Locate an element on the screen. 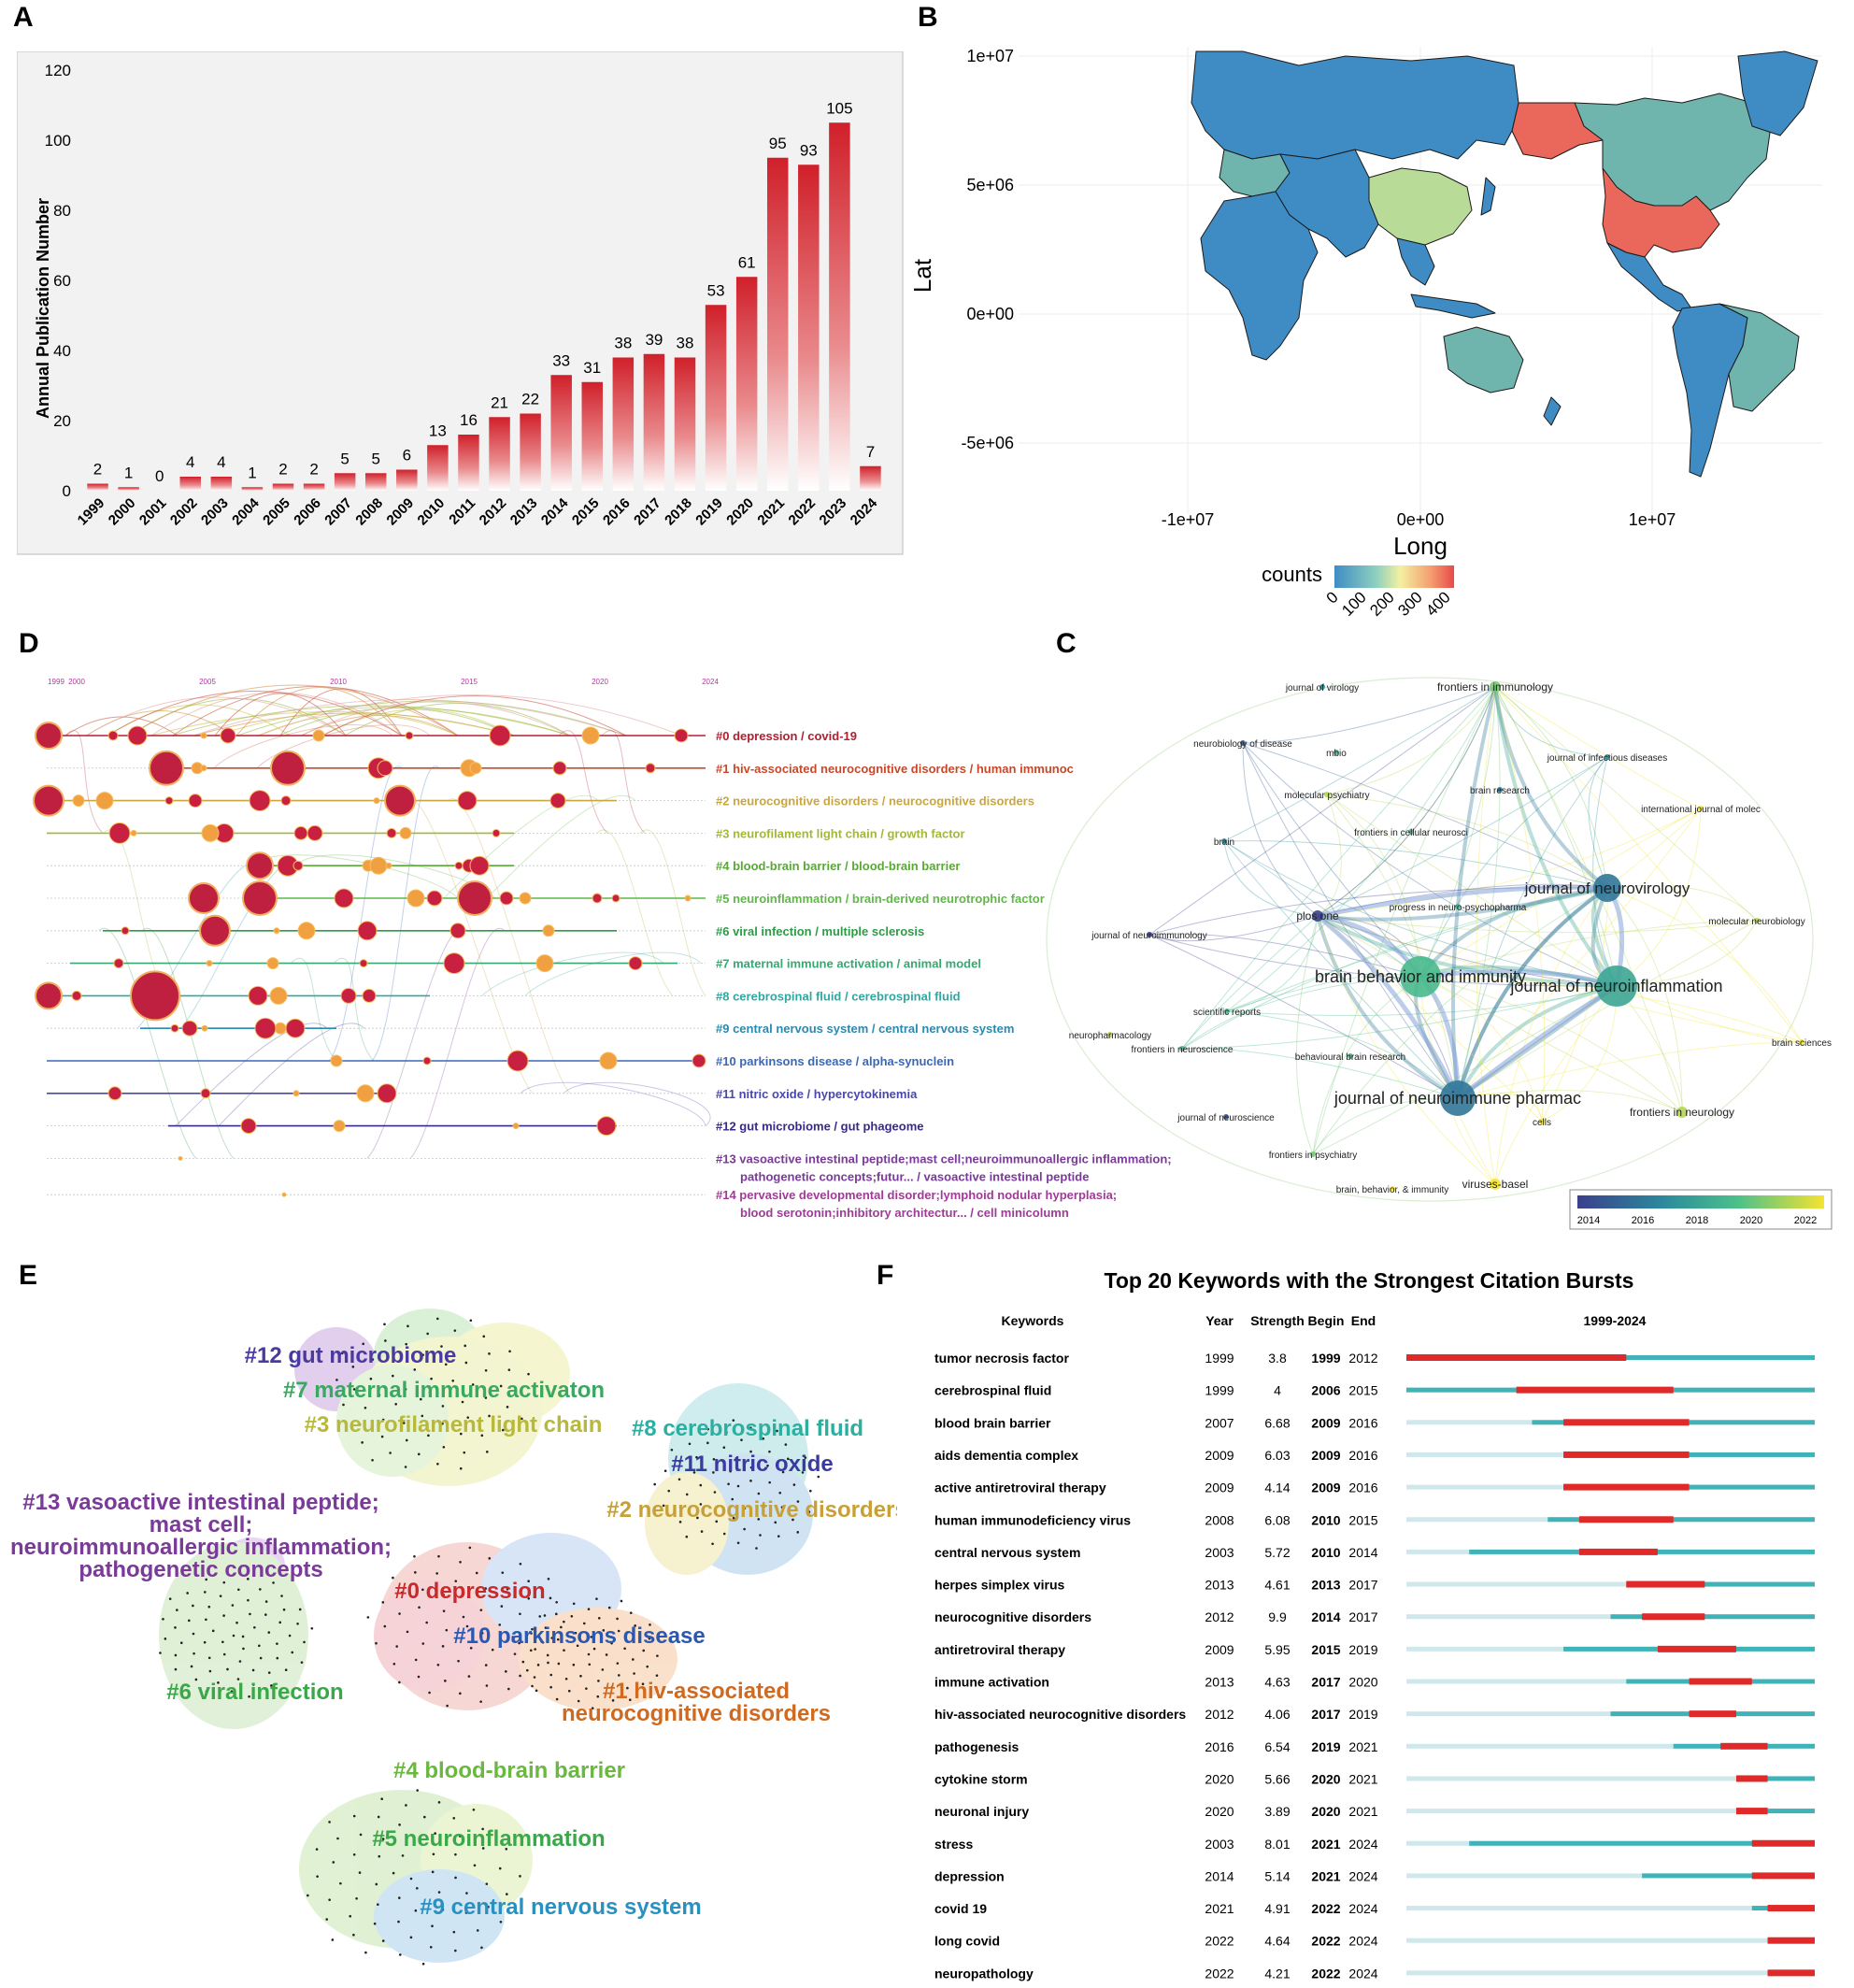  network-node-label: viruses-basel is located at coordinates (1495, 1184).